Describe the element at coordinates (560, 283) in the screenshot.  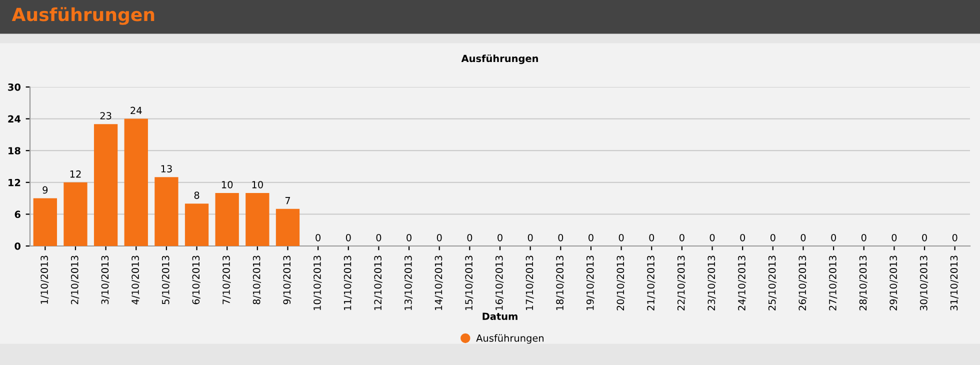
I see `x-tick-label: 18/10/2013` at that location.